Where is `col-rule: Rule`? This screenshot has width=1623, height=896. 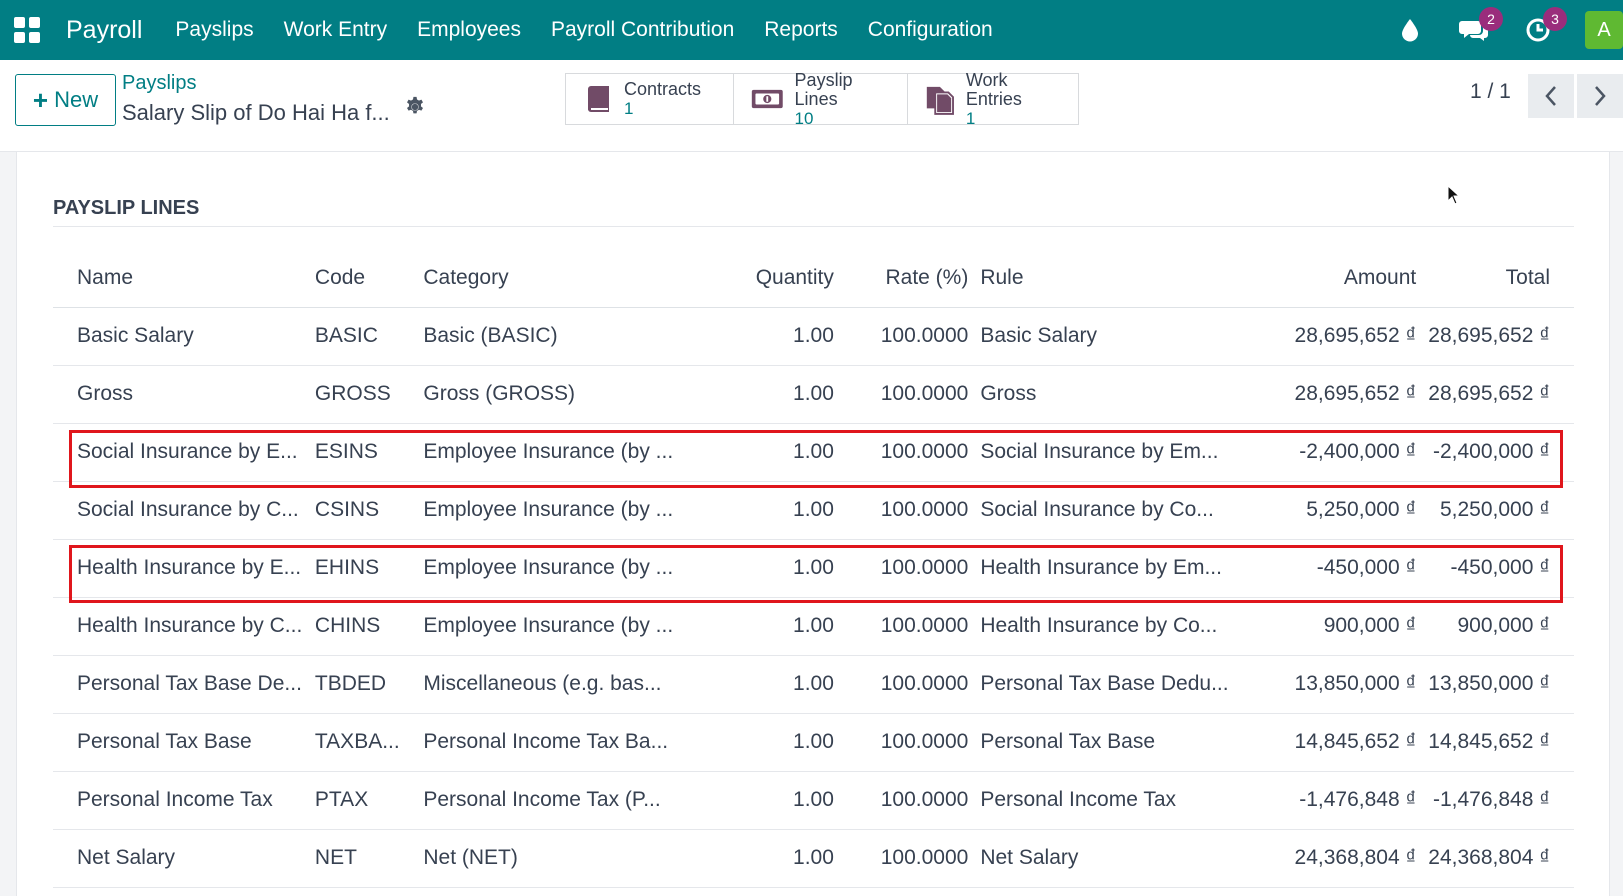 col-rule: Rule is located at coordinates (1115, 278).